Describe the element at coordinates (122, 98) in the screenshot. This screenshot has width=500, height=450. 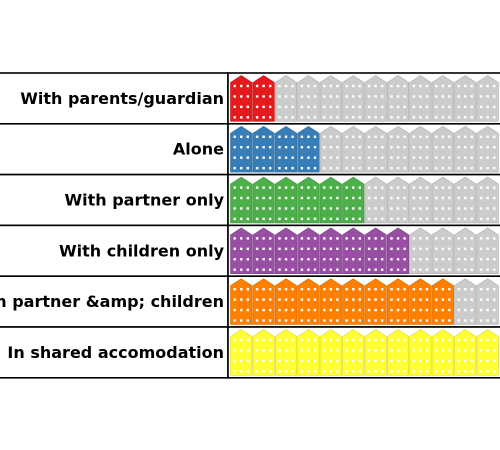
I see `row-label: With parents/guardian` at that location.